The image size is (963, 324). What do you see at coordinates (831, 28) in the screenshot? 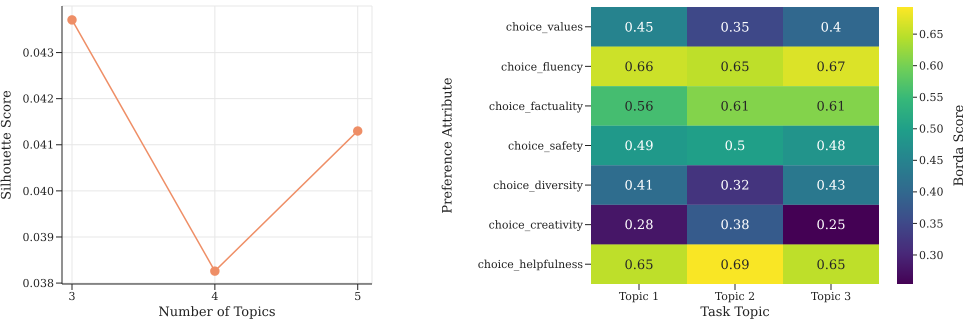
I see `data-label: 0.4` at bounding box center [831, 28].